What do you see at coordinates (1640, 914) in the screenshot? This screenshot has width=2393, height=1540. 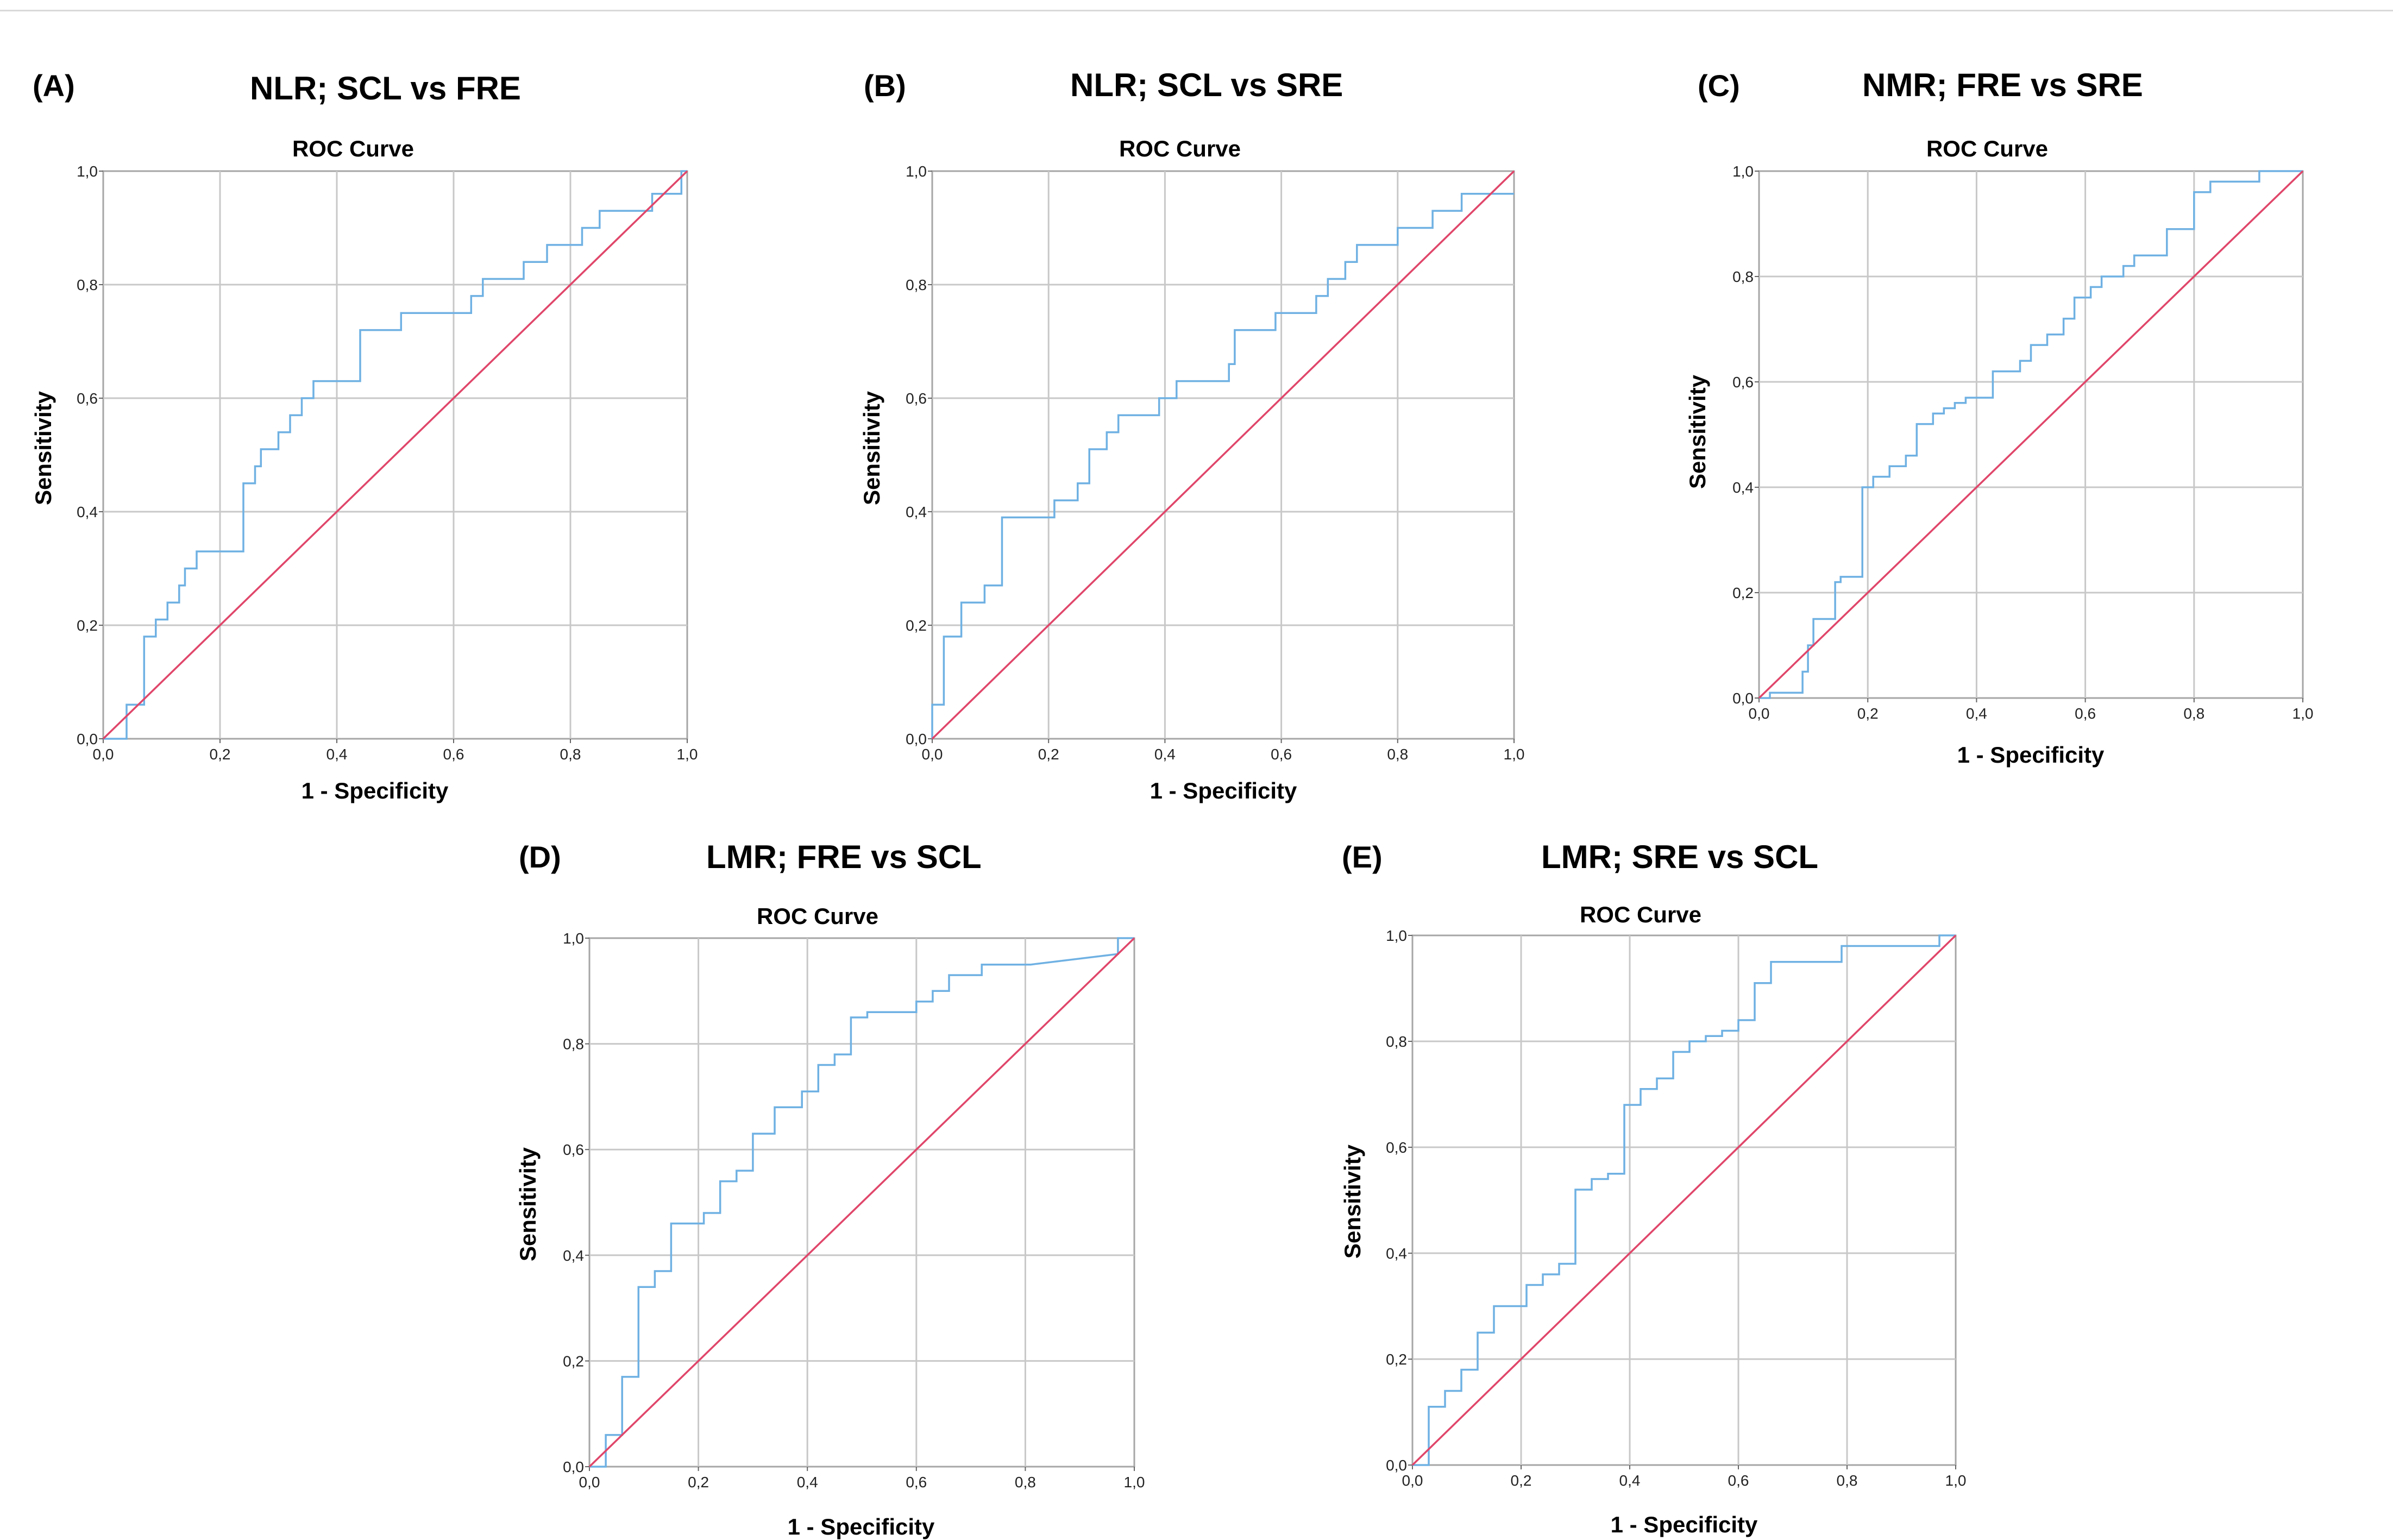 I see `roc-title-e: ROC Curve` at bounding box center [1640, 914].